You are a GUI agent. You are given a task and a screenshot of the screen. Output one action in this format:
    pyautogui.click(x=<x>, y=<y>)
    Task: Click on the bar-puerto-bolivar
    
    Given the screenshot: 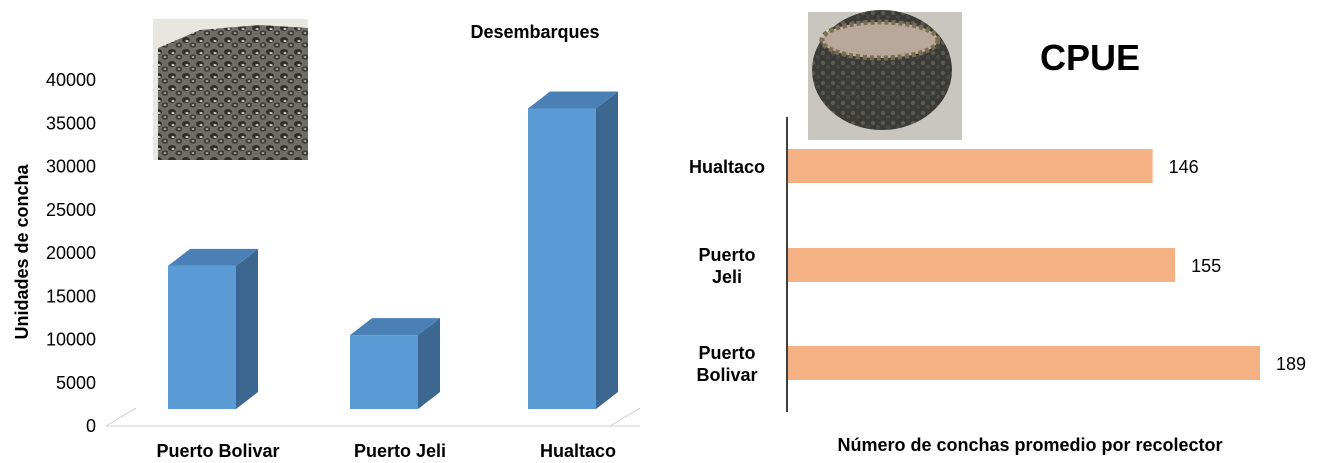 What is the action you would take?
    pyautogui.click(x=213, y=328)
    